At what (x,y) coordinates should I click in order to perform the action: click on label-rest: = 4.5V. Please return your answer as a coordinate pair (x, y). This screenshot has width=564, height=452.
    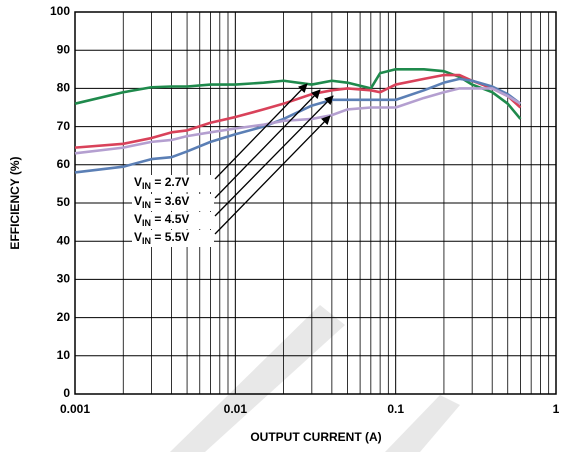
    Looking at the image, I should click on (170, 219).